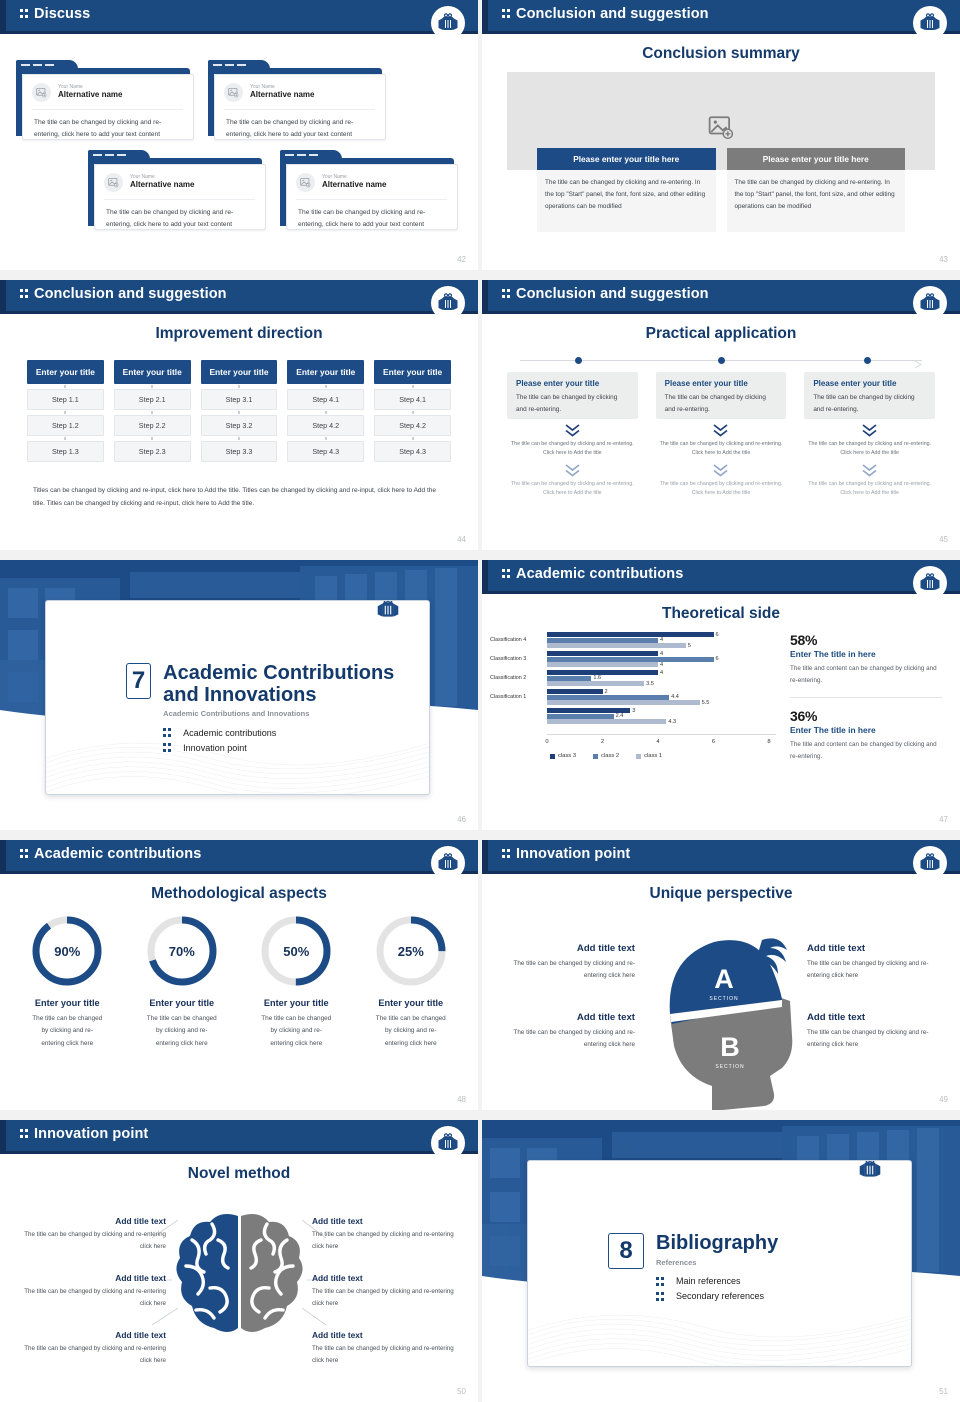  What do you see at coordinates (721, 297) in the screenshot?
I see `slide-header-bar: Conclusion and suggestion` at bounding box center [721, 297].